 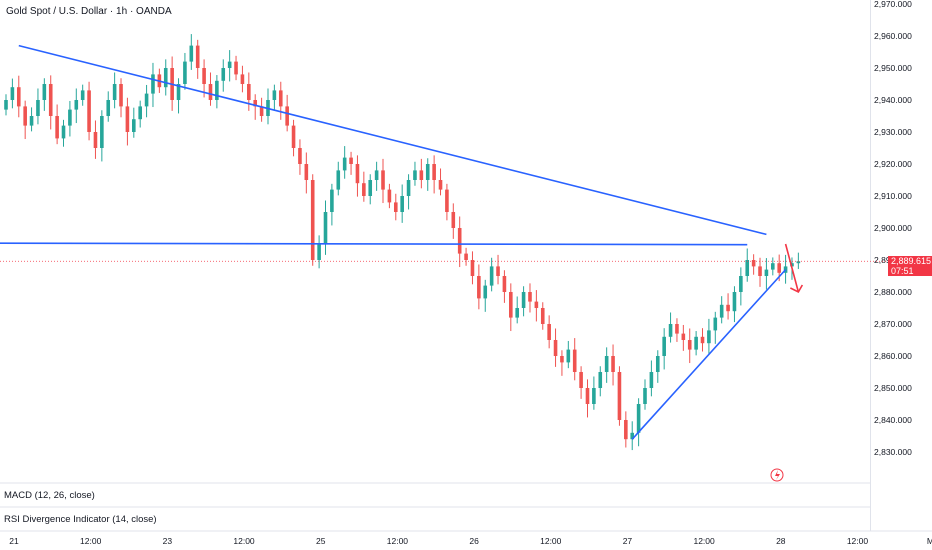 I want to click on arrow-annotation, so click(x=792, y=268).